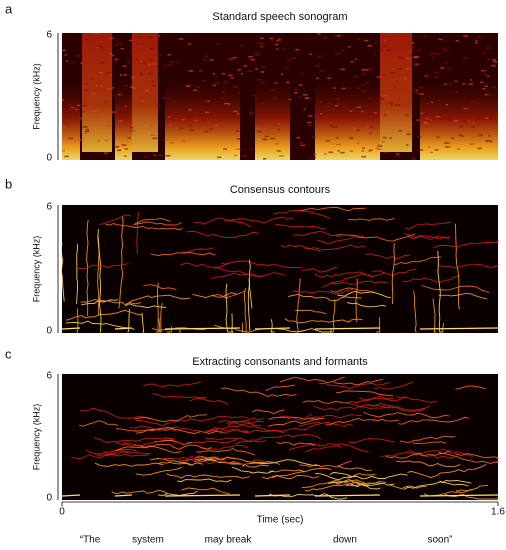  Describe the element at coordinates (49, 498) in the screenshot. I see `y-tick-label: 0` at that location.